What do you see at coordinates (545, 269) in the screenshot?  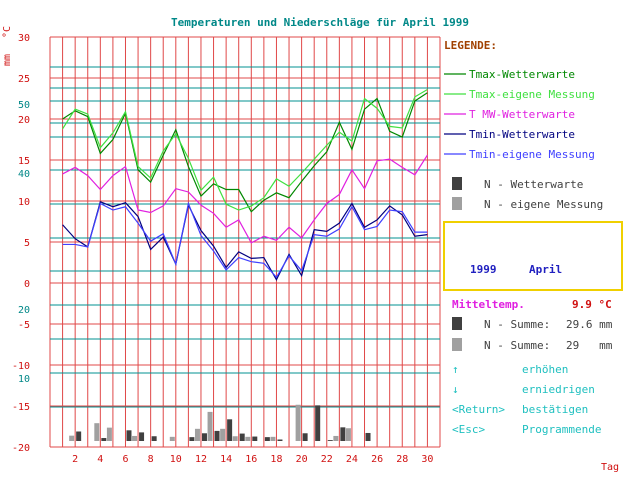 I see `date-month: April` at bounding box center [545, 269].